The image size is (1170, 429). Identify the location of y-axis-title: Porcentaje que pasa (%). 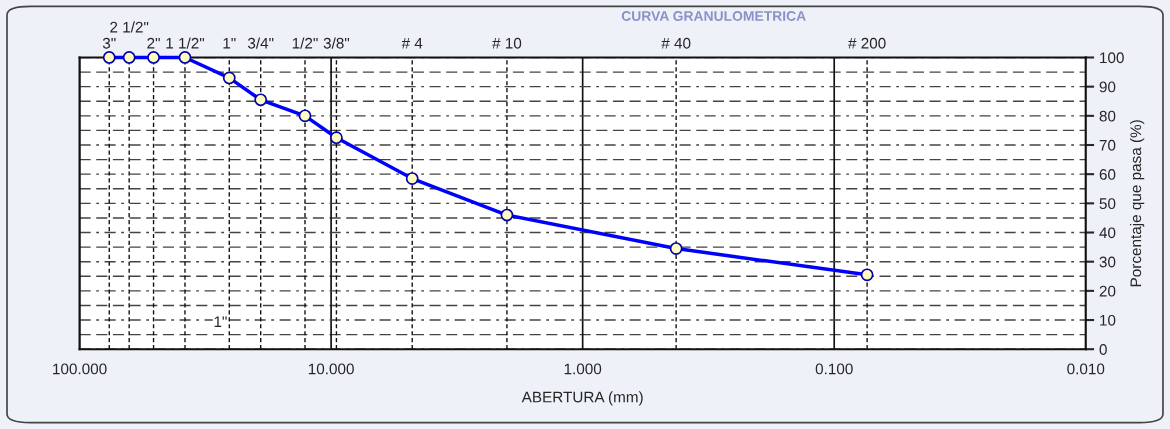
(1137, 203).